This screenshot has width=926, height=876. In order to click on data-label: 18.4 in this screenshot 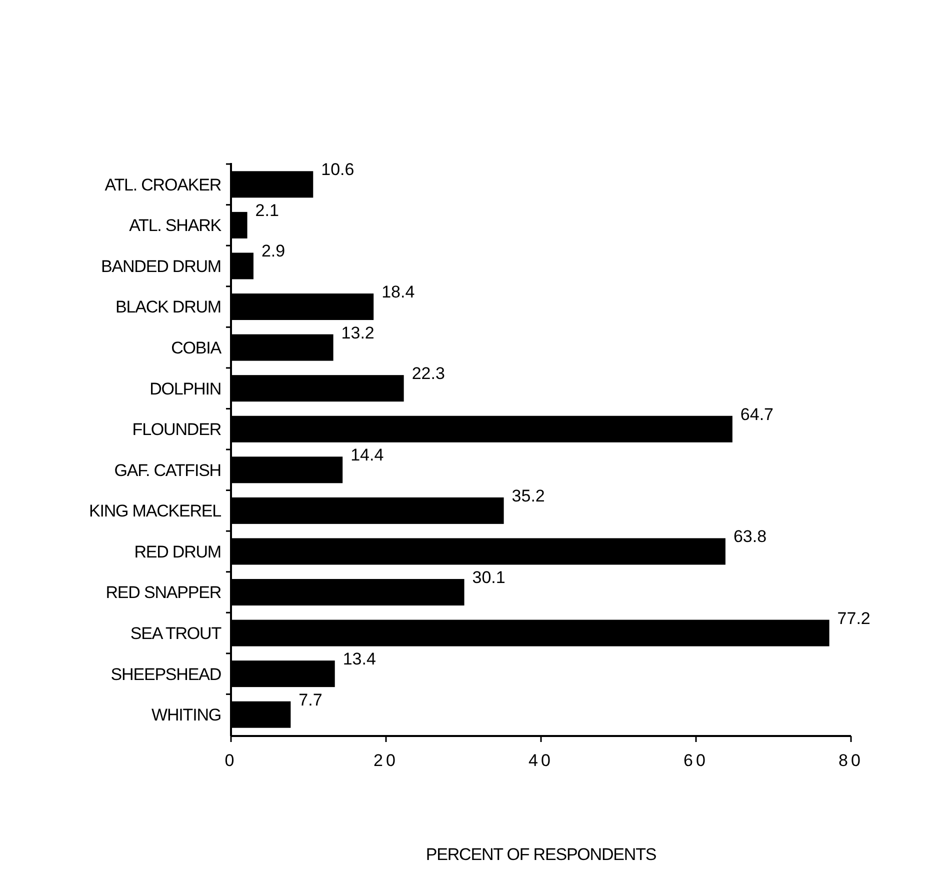, I will do `click(398, 292)`.